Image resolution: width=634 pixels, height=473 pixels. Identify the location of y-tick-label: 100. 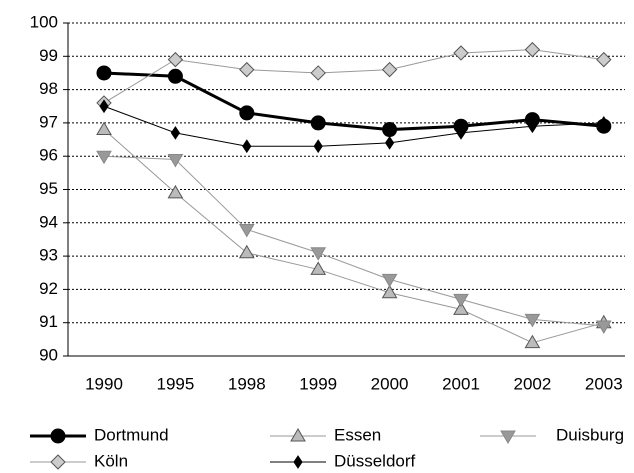
(44, 21).